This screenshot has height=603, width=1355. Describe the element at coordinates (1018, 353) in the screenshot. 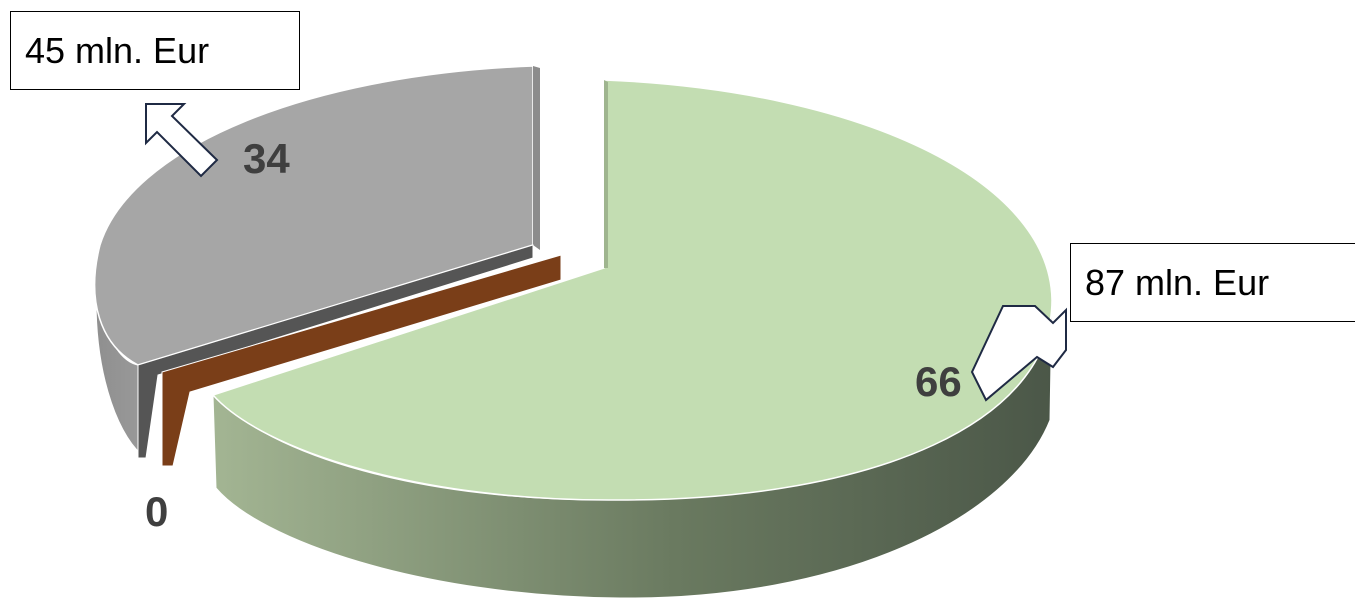

I see `arrow-right-icon` at that location.